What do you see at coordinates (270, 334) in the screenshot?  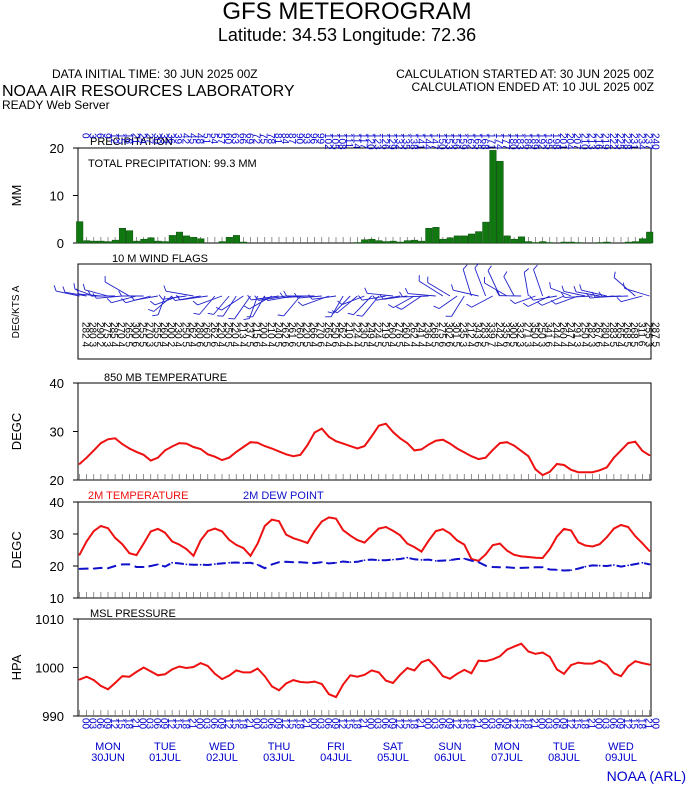 I see `wind-value-label: 210 4` at bounding box center [270, 334].